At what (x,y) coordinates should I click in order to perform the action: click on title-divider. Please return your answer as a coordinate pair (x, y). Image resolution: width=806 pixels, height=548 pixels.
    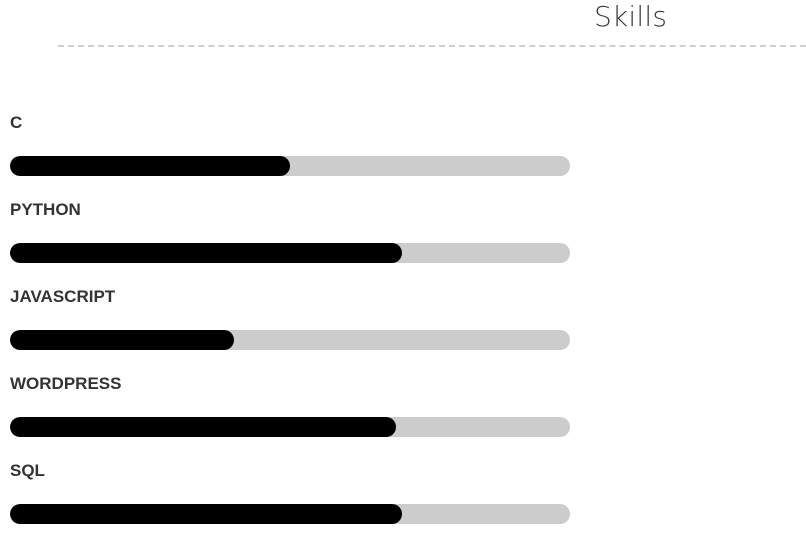
    Looking at the image, I should click on (432, 46).